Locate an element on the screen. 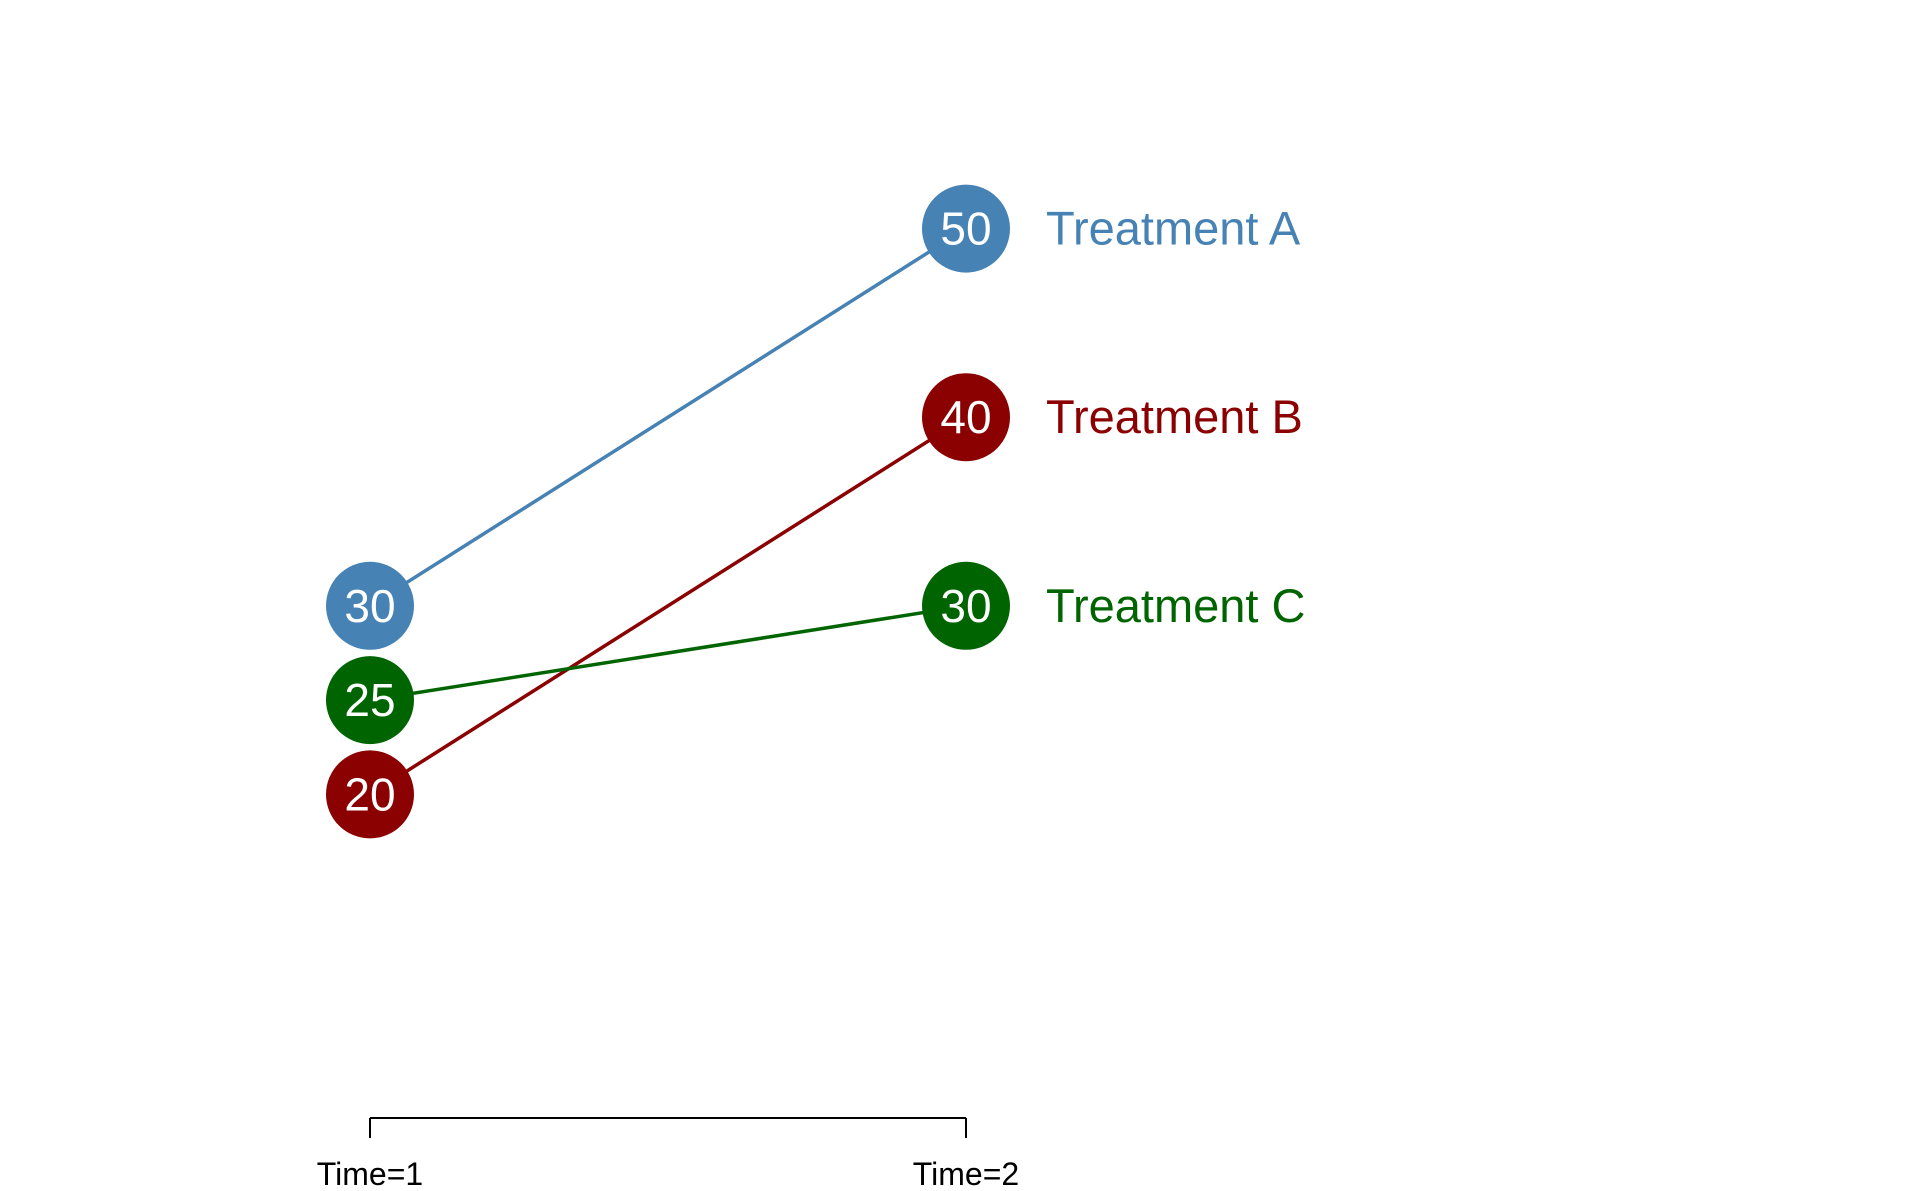 Image resolution: width=1920 pixels, height=1191 pixels. data-label-treatment-a-t2: 50 is located at coordinates (965, 229).